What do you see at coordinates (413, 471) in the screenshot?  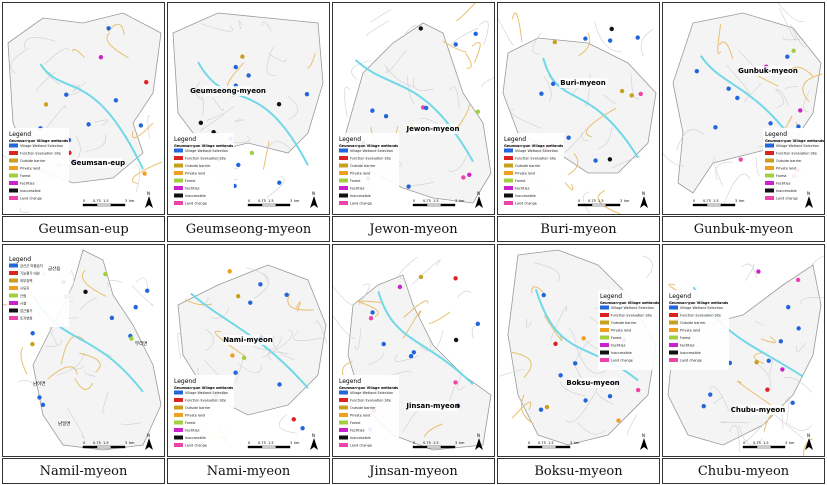 I see `panel-caption: Jinsan-myeon` at bounding box center [413, 471].